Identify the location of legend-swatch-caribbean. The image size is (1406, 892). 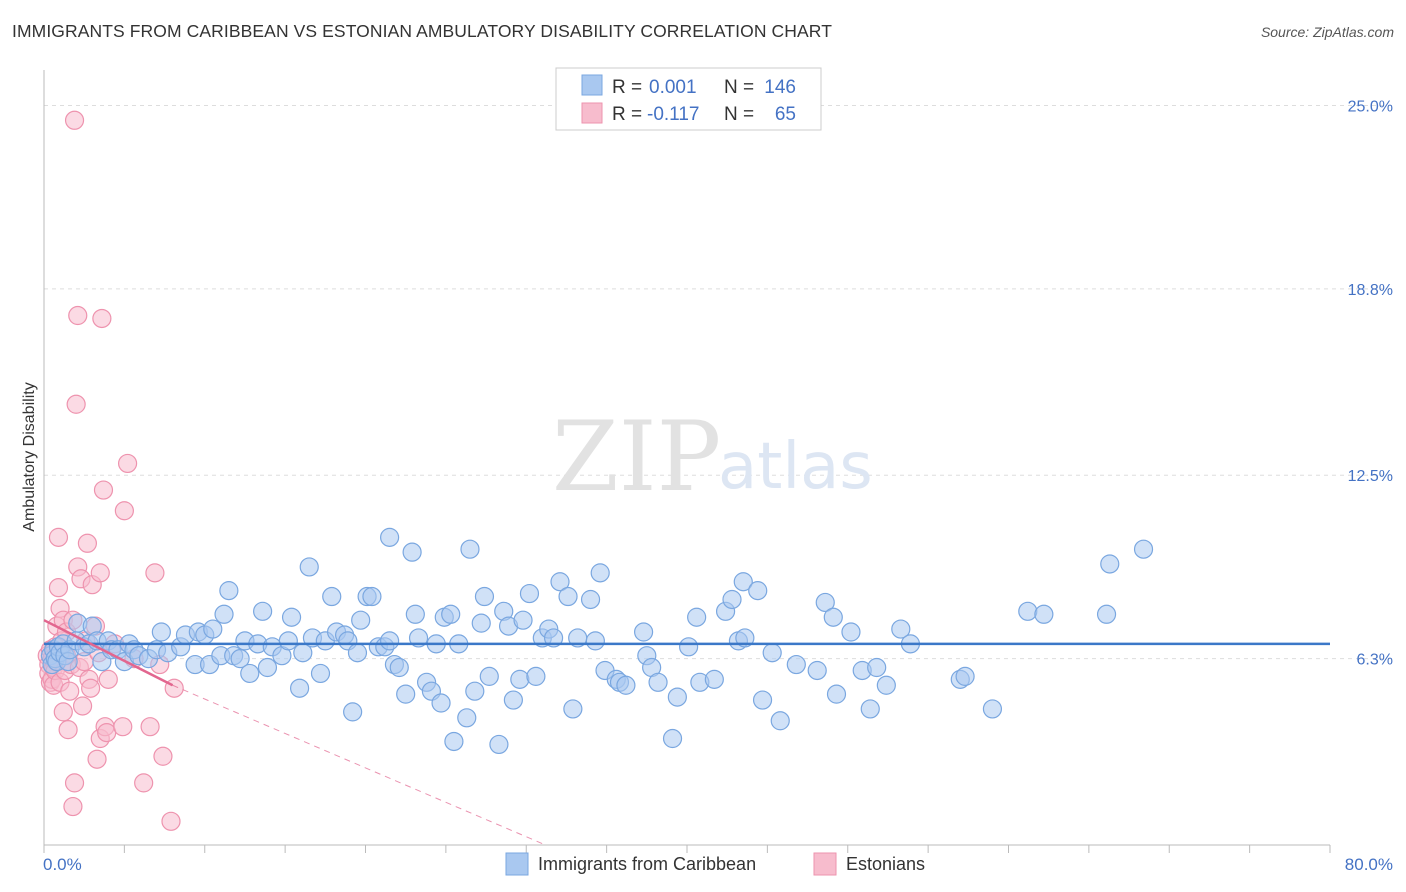
(592, 85).